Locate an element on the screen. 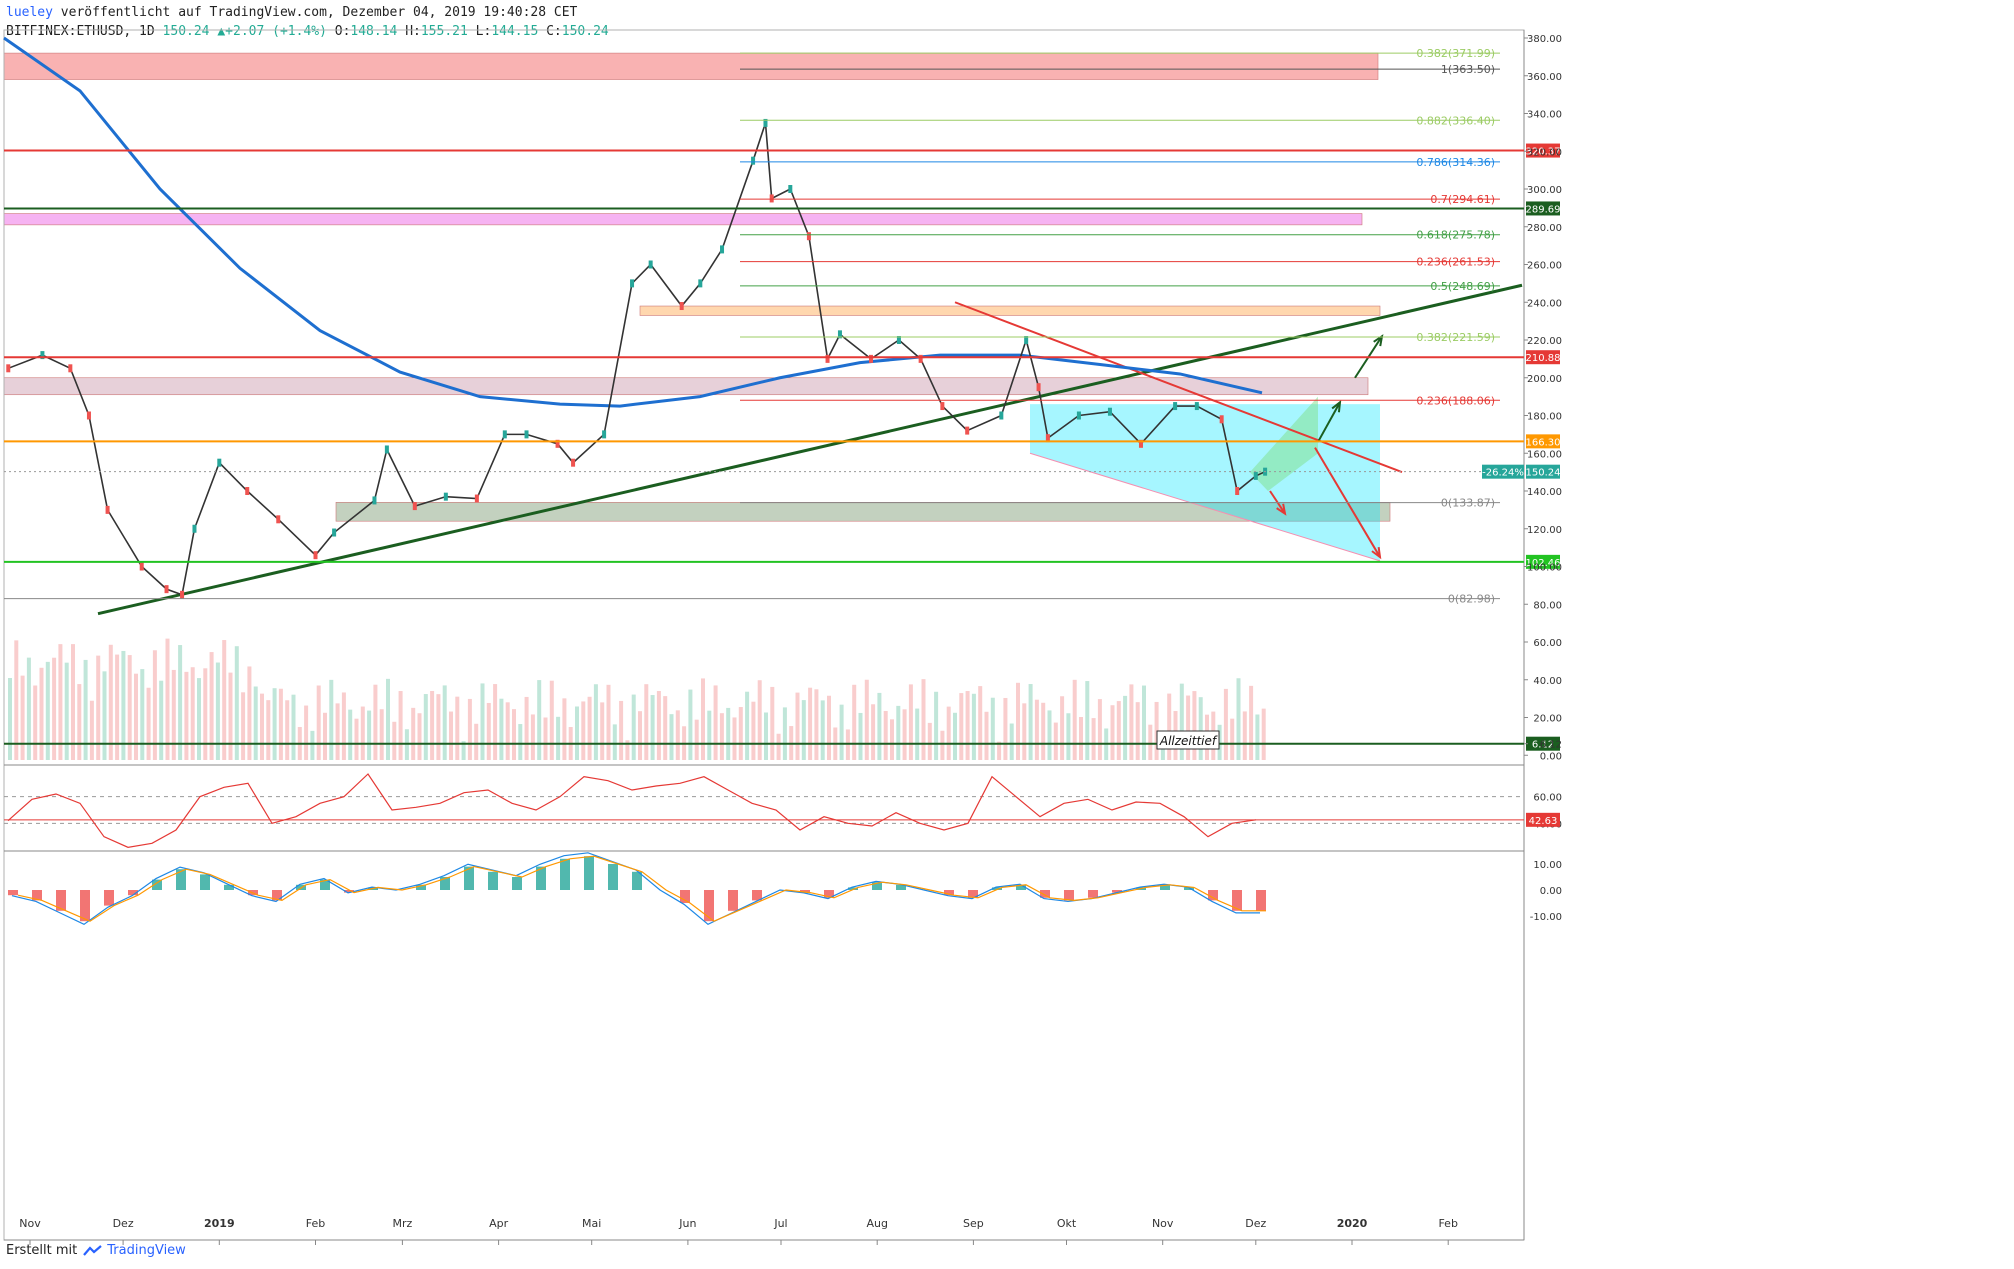 The height and width of the screenshot is (1269, 2014). y-tick-label: 340.00 is located at coordinates (1544, 115).